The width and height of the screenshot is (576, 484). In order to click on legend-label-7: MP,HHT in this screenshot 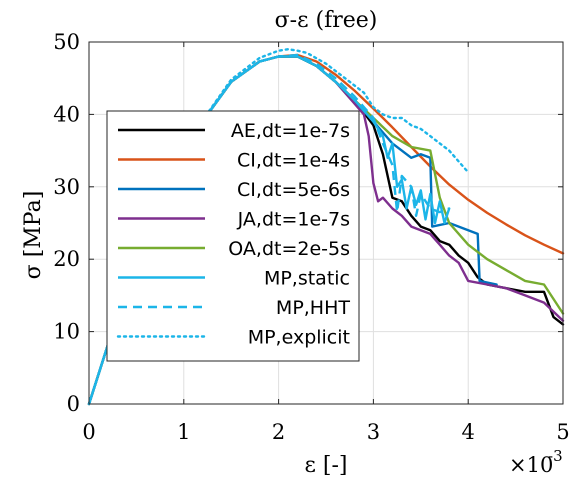, I will do `click(313, 308)`.